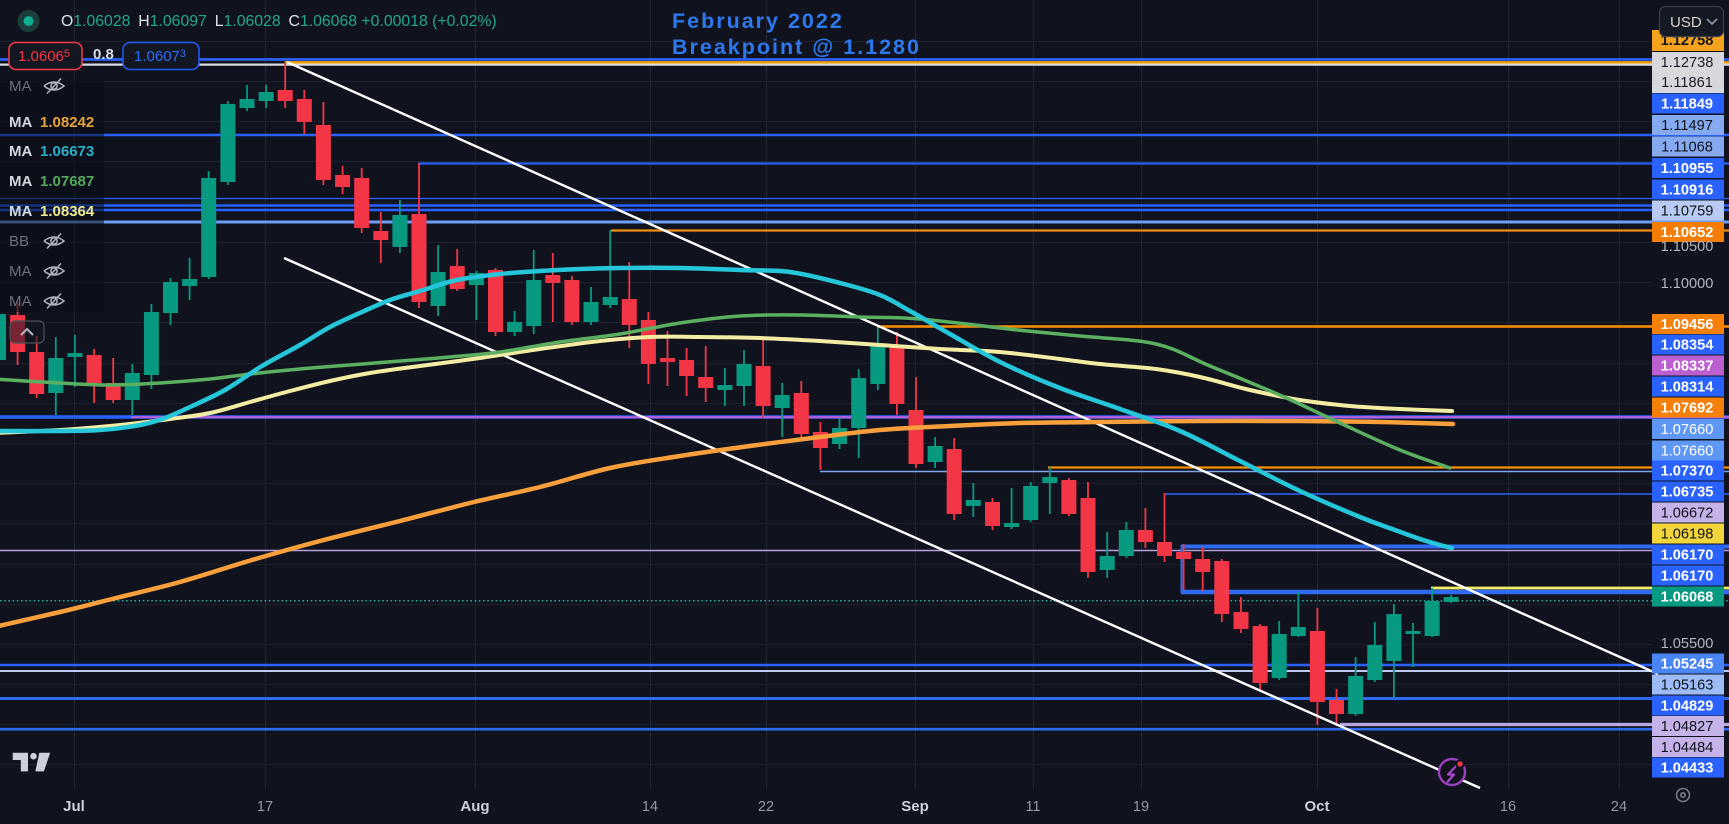 This screenshot has width=1729, height=824. What do you see at coordinates (265, 807) in the screenshot?
I see `svg-text: 17` at bounding box center [265, 807].